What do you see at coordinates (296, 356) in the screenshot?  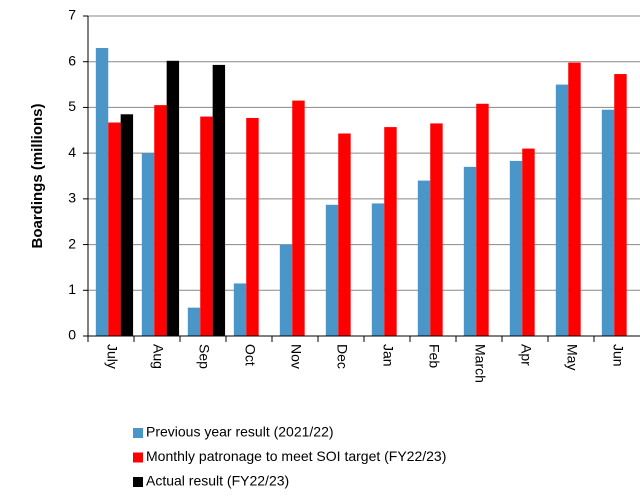 I see `x-tick-label: Nov` at bounding box center [296, 356].